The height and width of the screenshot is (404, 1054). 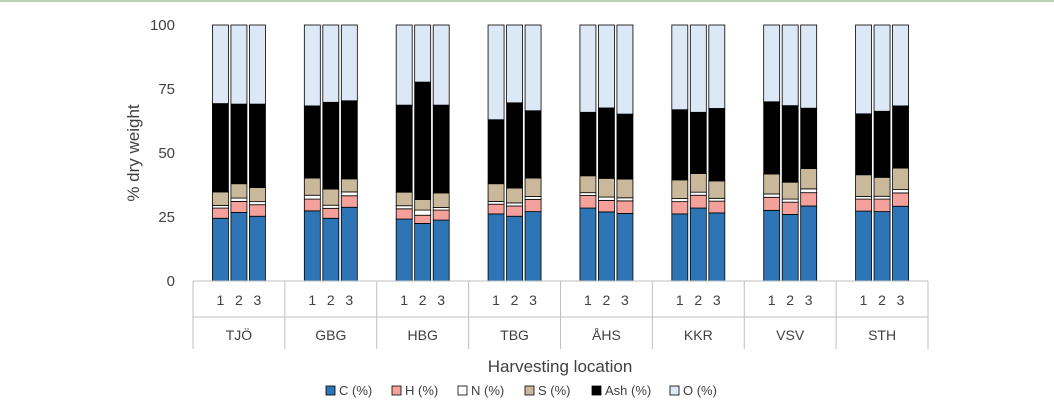 I want to click on legend-entry: H (%), so click(x=421, y=390).